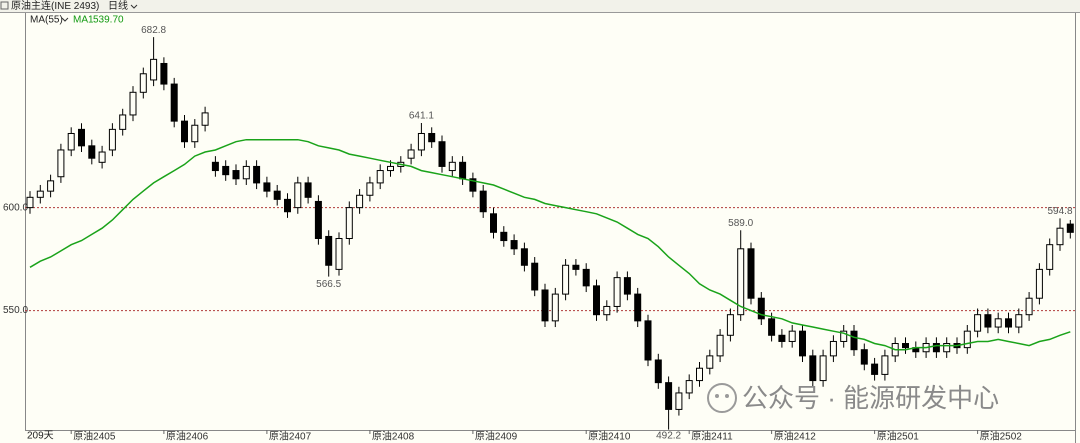 This screenshot has height=443, width=1080. What do you see at coordinates (40, 436) in the screenshot?
I see `days-label: 209天` at bounding box center [40, 436].